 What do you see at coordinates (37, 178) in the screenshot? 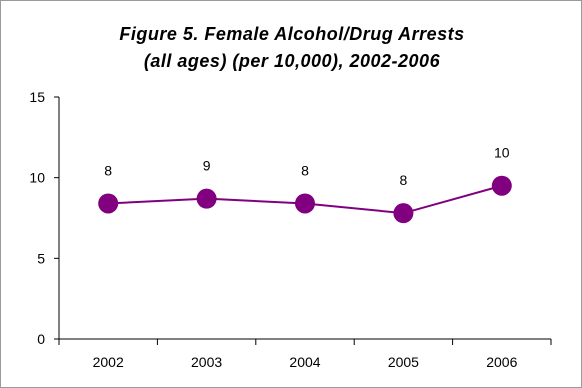
I see `y-tick-label: 10` at bounding box center [37, 178].